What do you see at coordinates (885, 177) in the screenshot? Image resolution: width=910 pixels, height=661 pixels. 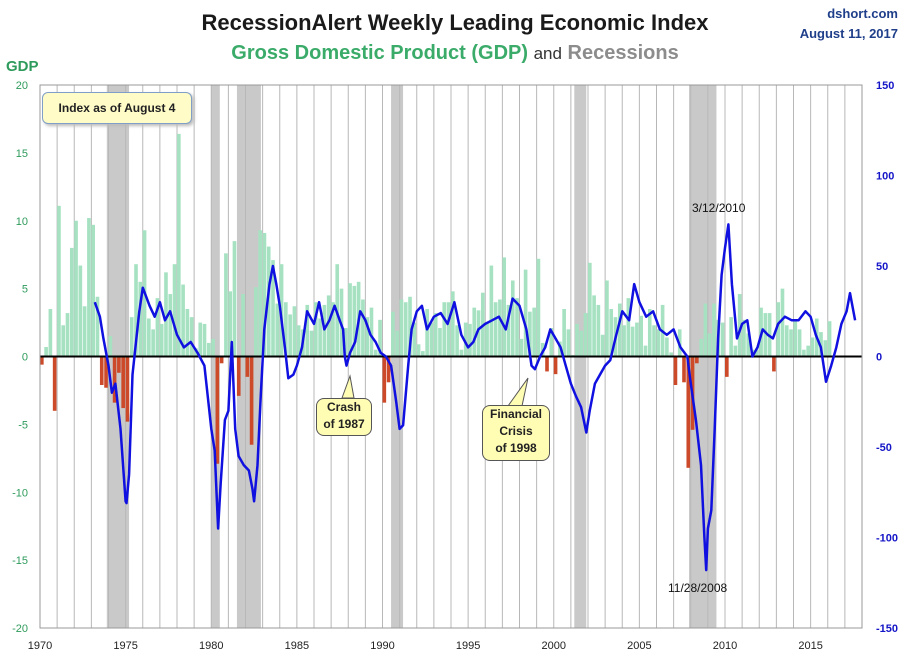 I see `right-tick-label: 100` at bounding box center [885, 177].